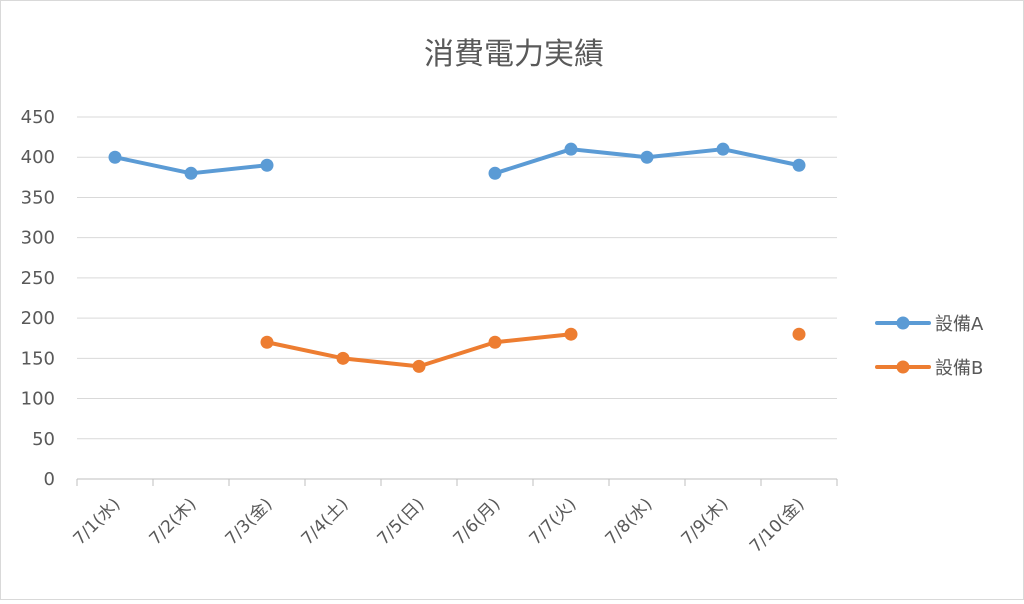 Image resolution: width=1024 pixels, height=604 pixels. What do you see at coordinates (705, 521) in the screenshot?
I see `x-tick-label: 7/9(木)` at bounding box center [705, 521].